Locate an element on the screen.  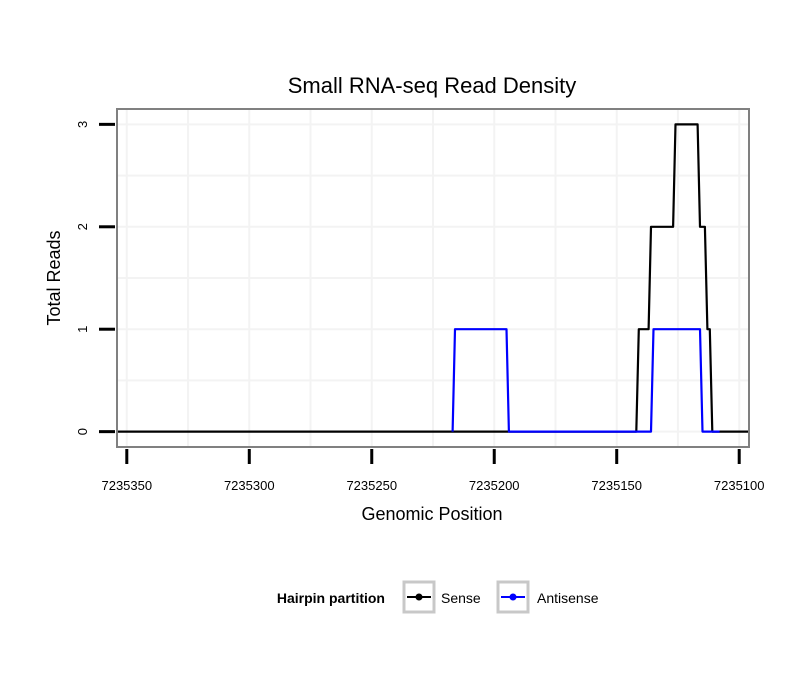
y-axis: 0 1 2 3 is located at coordinates (95, 278).